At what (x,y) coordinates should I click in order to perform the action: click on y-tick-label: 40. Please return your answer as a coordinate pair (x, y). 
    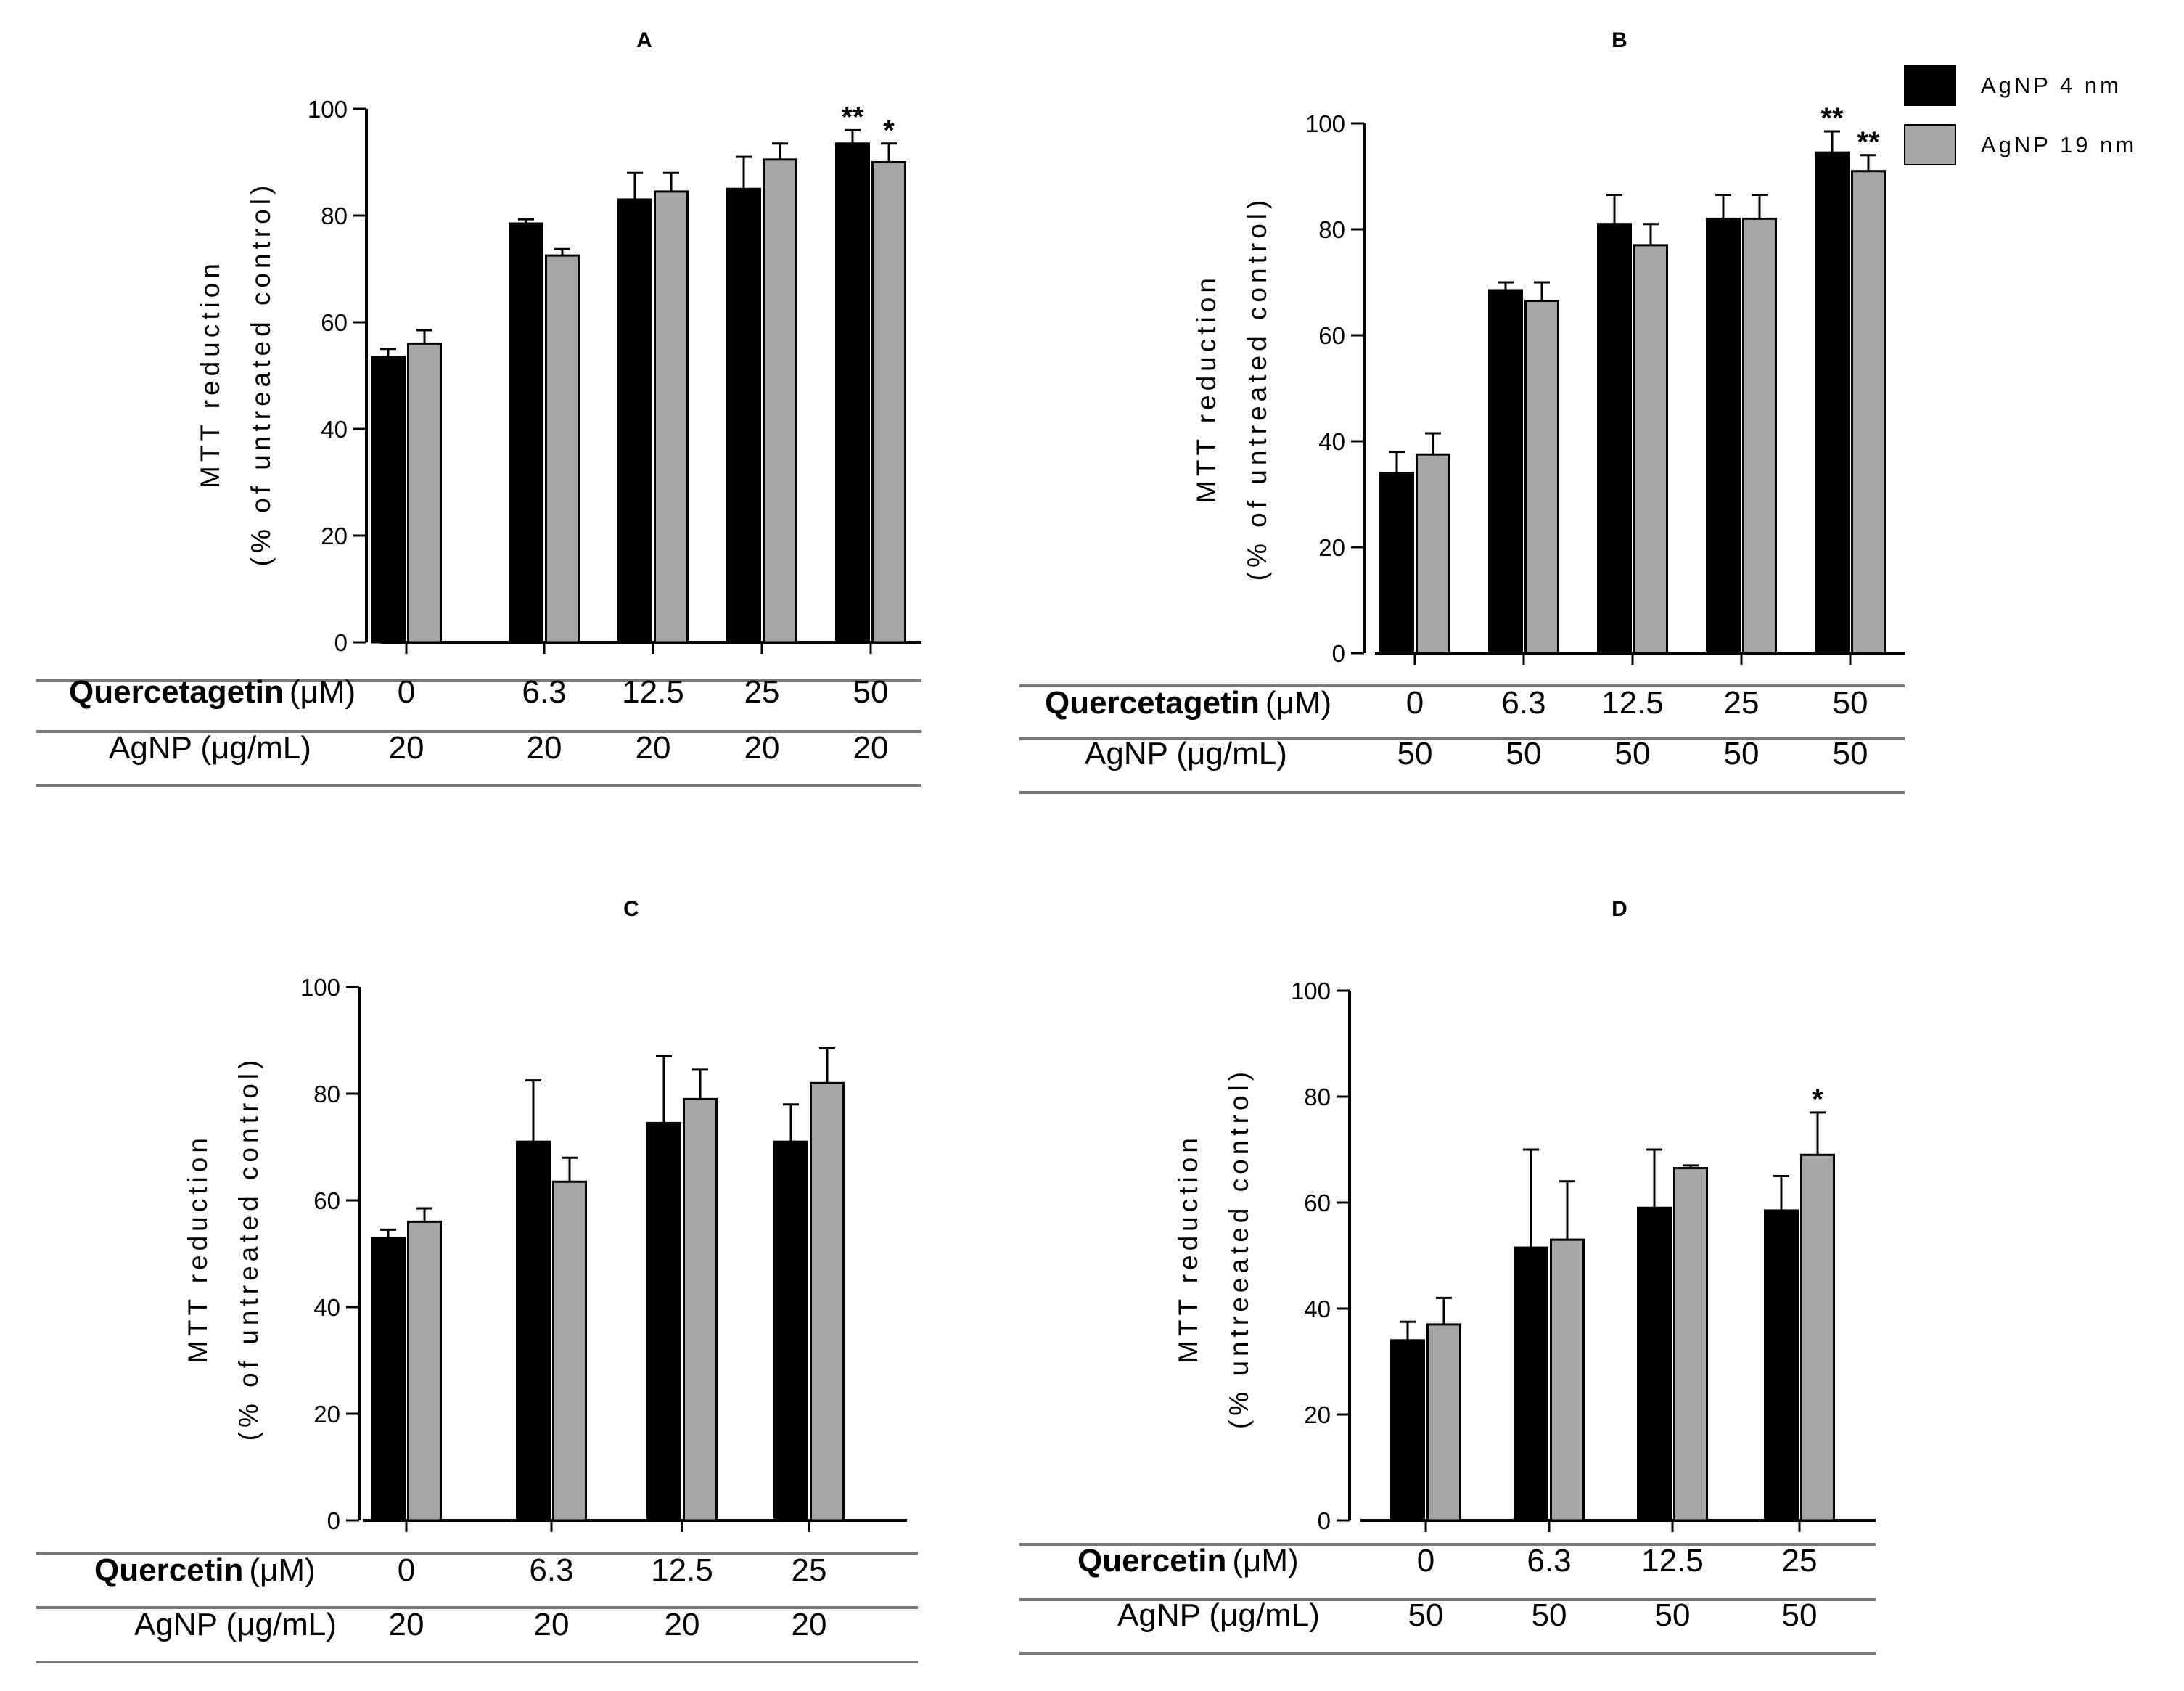
    Looking at the image, I should click on (326, 1307).